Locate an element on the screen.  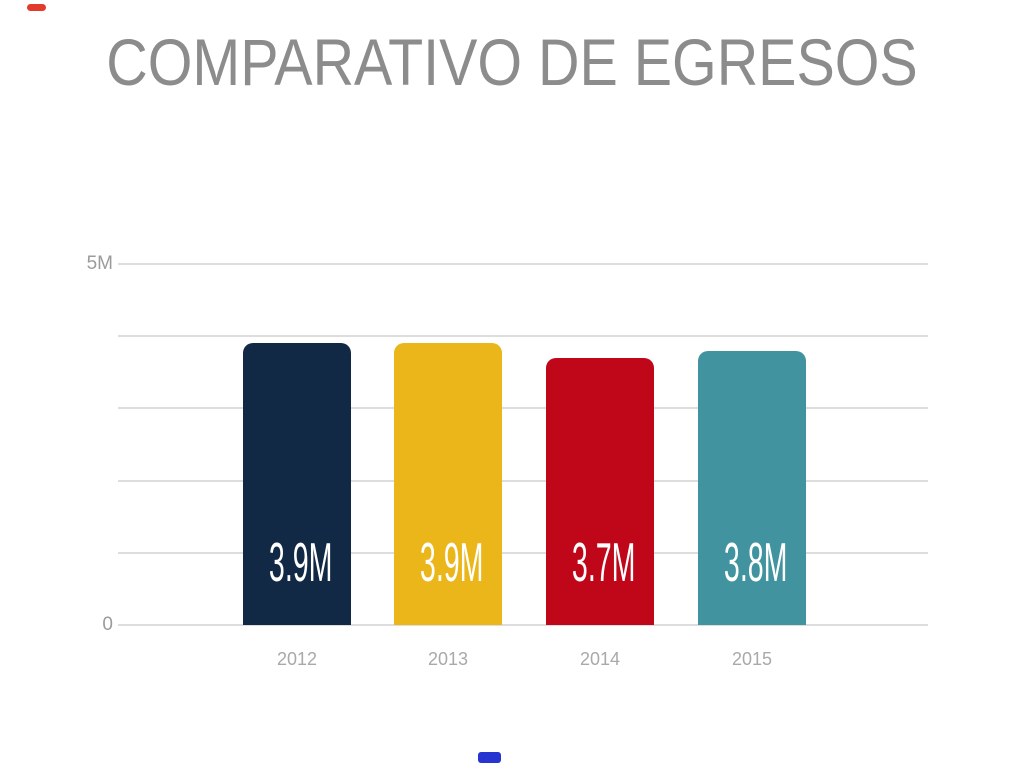
chart-title: COMPARATIVO DE EGRESOS is located at coordinates (512, 62).